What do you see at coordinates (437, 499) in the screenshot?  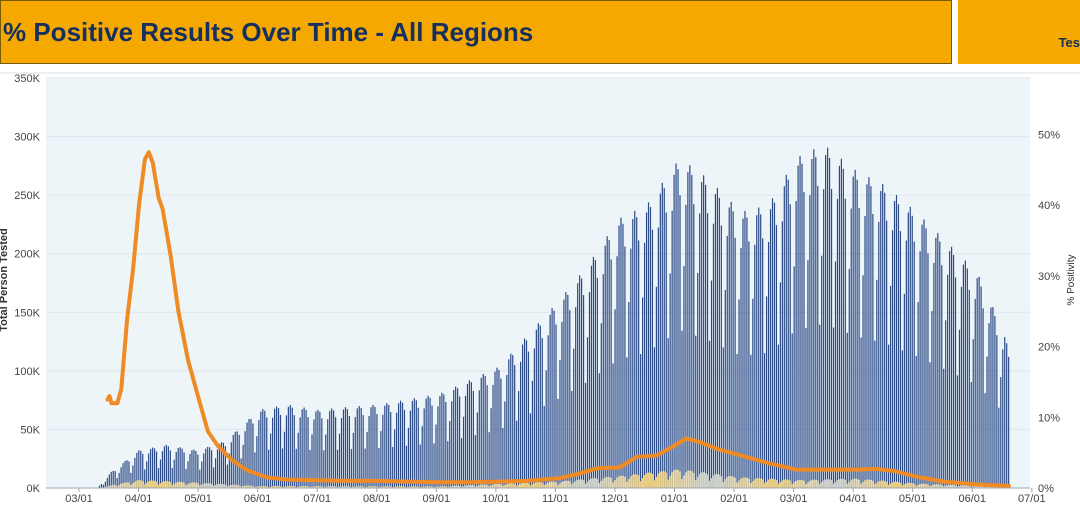 I see `x-tick-label: 09/01` at bounding box center [437, 499].